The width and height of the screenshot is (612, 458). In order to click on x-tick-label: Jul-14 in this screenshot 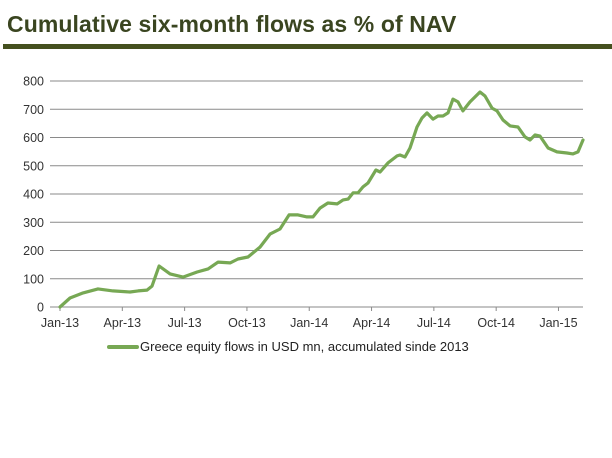, I will do `click(434, 323)`.